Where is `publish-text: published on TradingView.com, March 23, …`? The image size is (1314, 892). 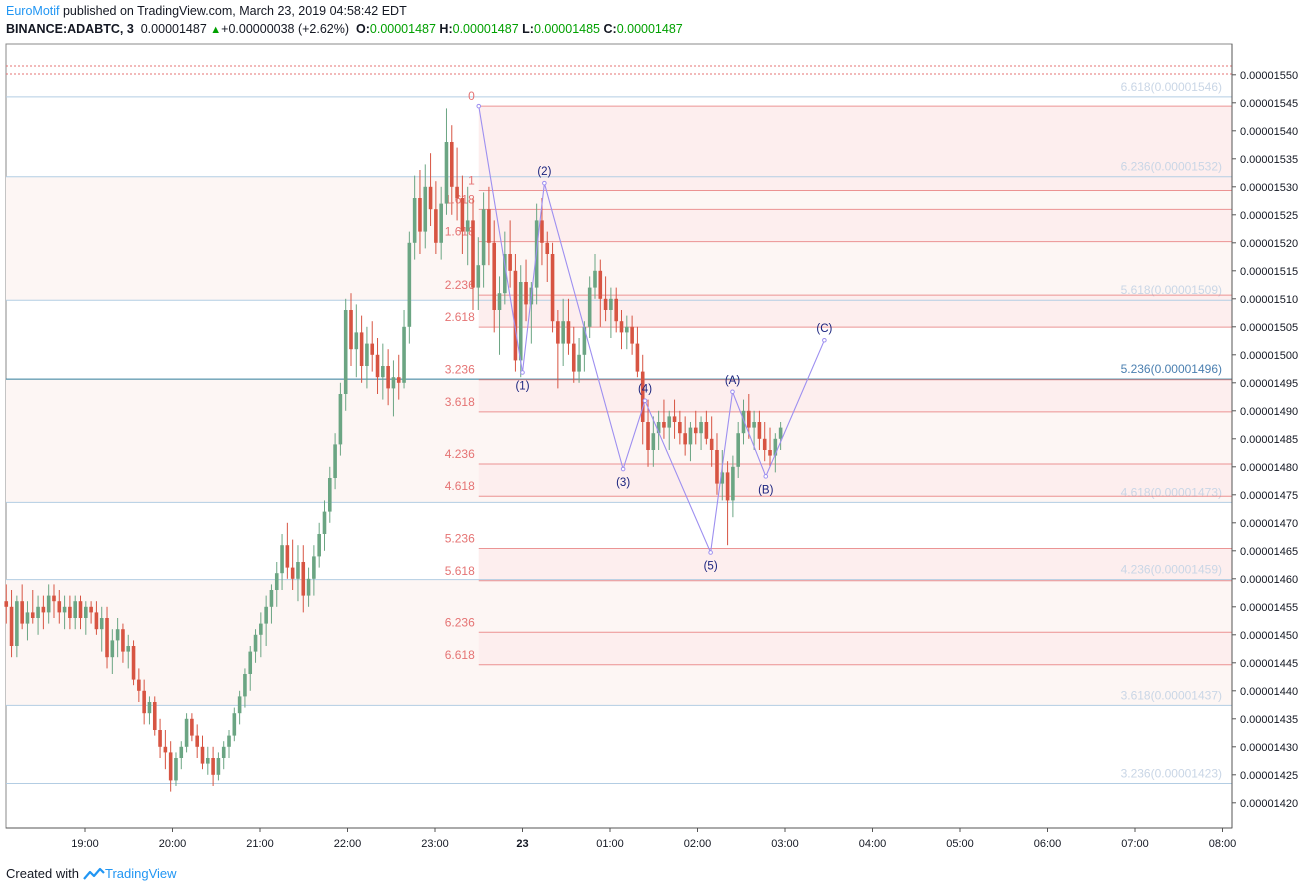 publish-text: published on TradingView.com, March 23, … is located at coordinates (233, 11).